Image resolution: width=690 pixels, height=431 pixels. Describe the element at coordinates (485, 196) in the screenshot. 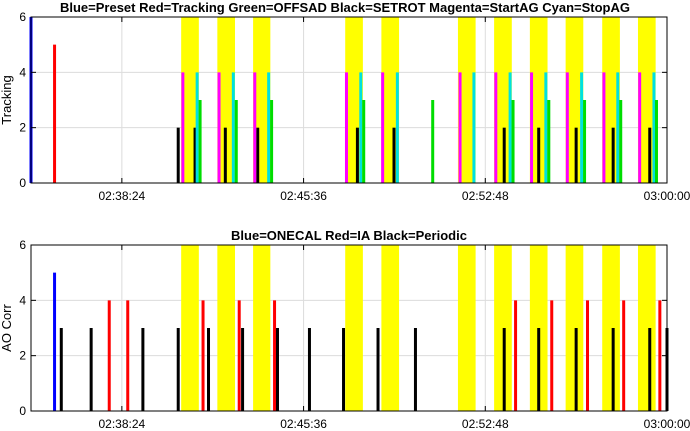

I see `tracking-xtick-label: 02:52:48` at that location.